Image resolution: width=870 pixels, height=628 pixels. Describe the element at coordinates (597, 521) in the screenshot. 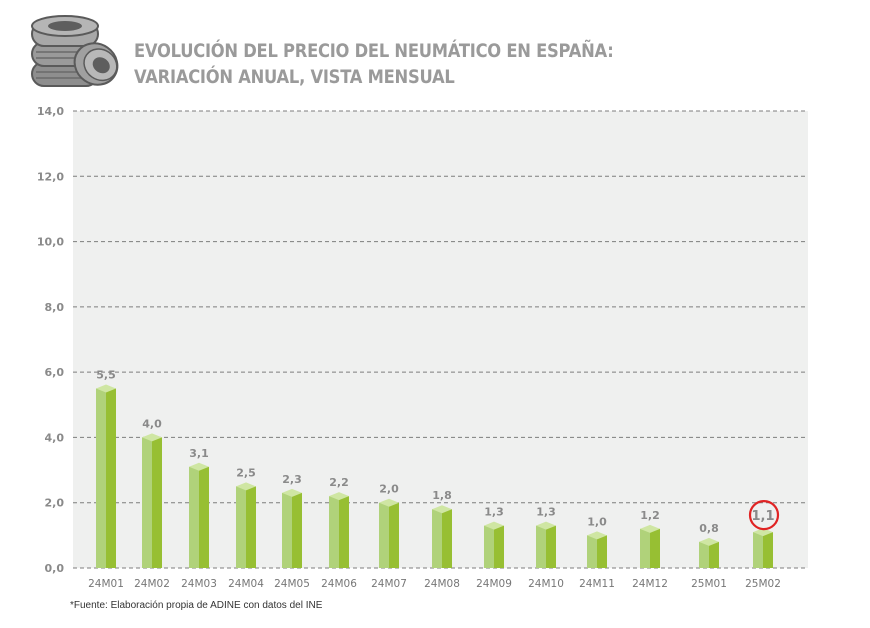

I see `data-label: 1,0` at that location.